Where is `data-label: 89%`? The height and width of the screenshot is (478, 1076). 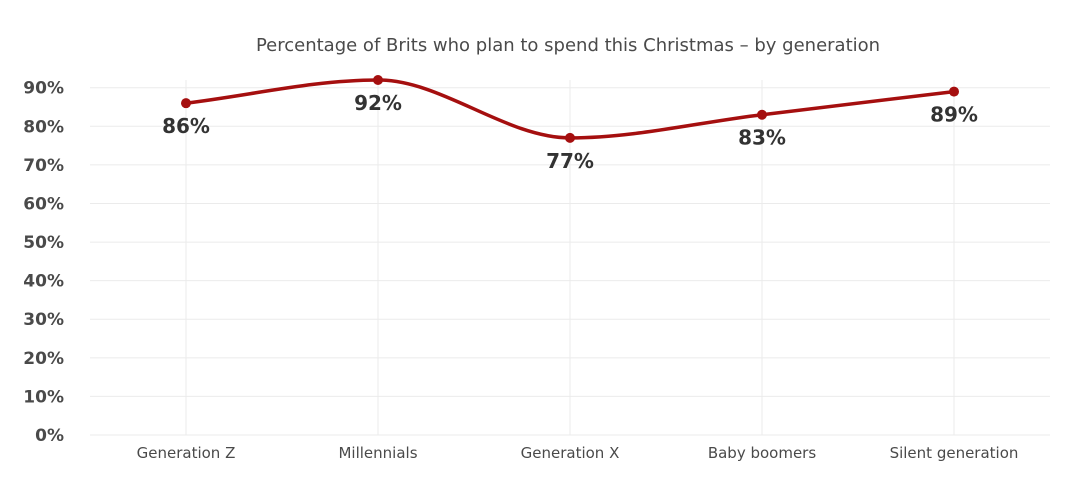 data-label: 89% is located at coordinates (954, 115).